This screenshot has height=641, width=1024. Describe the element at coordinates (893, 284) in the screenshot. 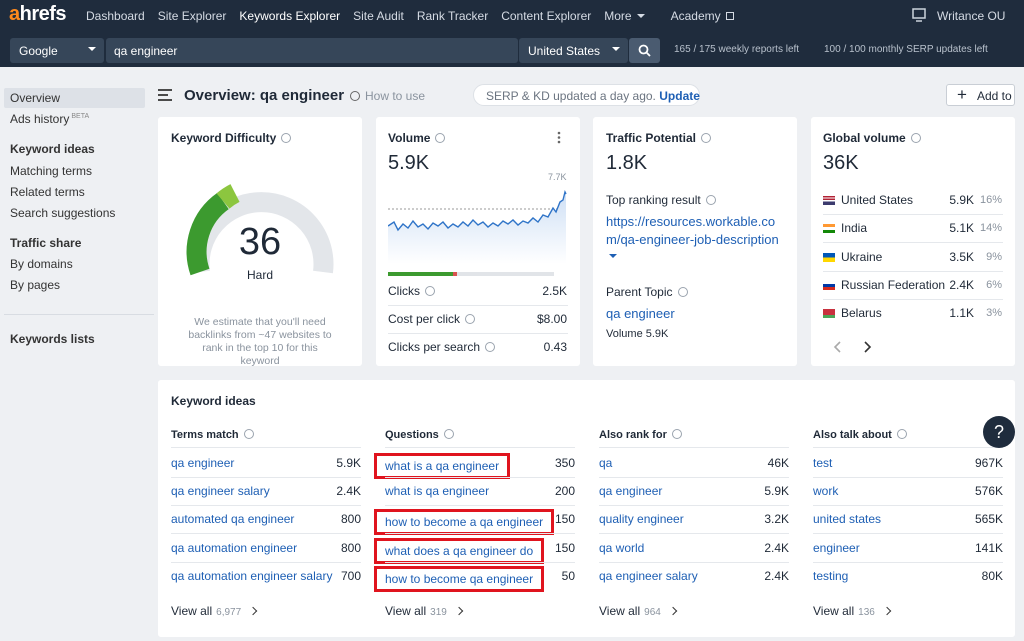

I see `country-name: Russian Federation` at that location.